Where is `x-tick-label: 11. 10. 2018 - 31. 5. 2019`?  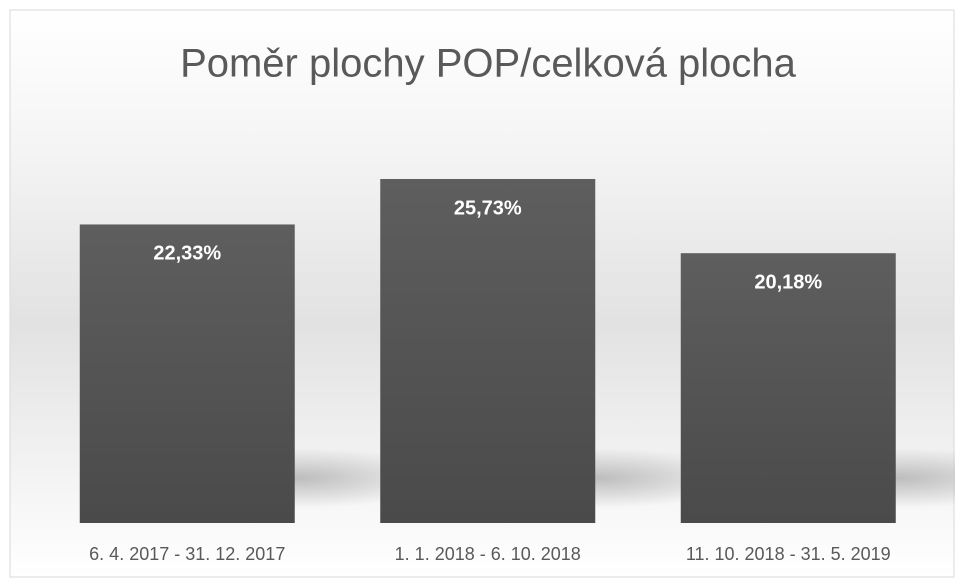 x-tick-label: 11. 10. 2018 - 31. 5. 2019 is located at coordinates (788, 554).